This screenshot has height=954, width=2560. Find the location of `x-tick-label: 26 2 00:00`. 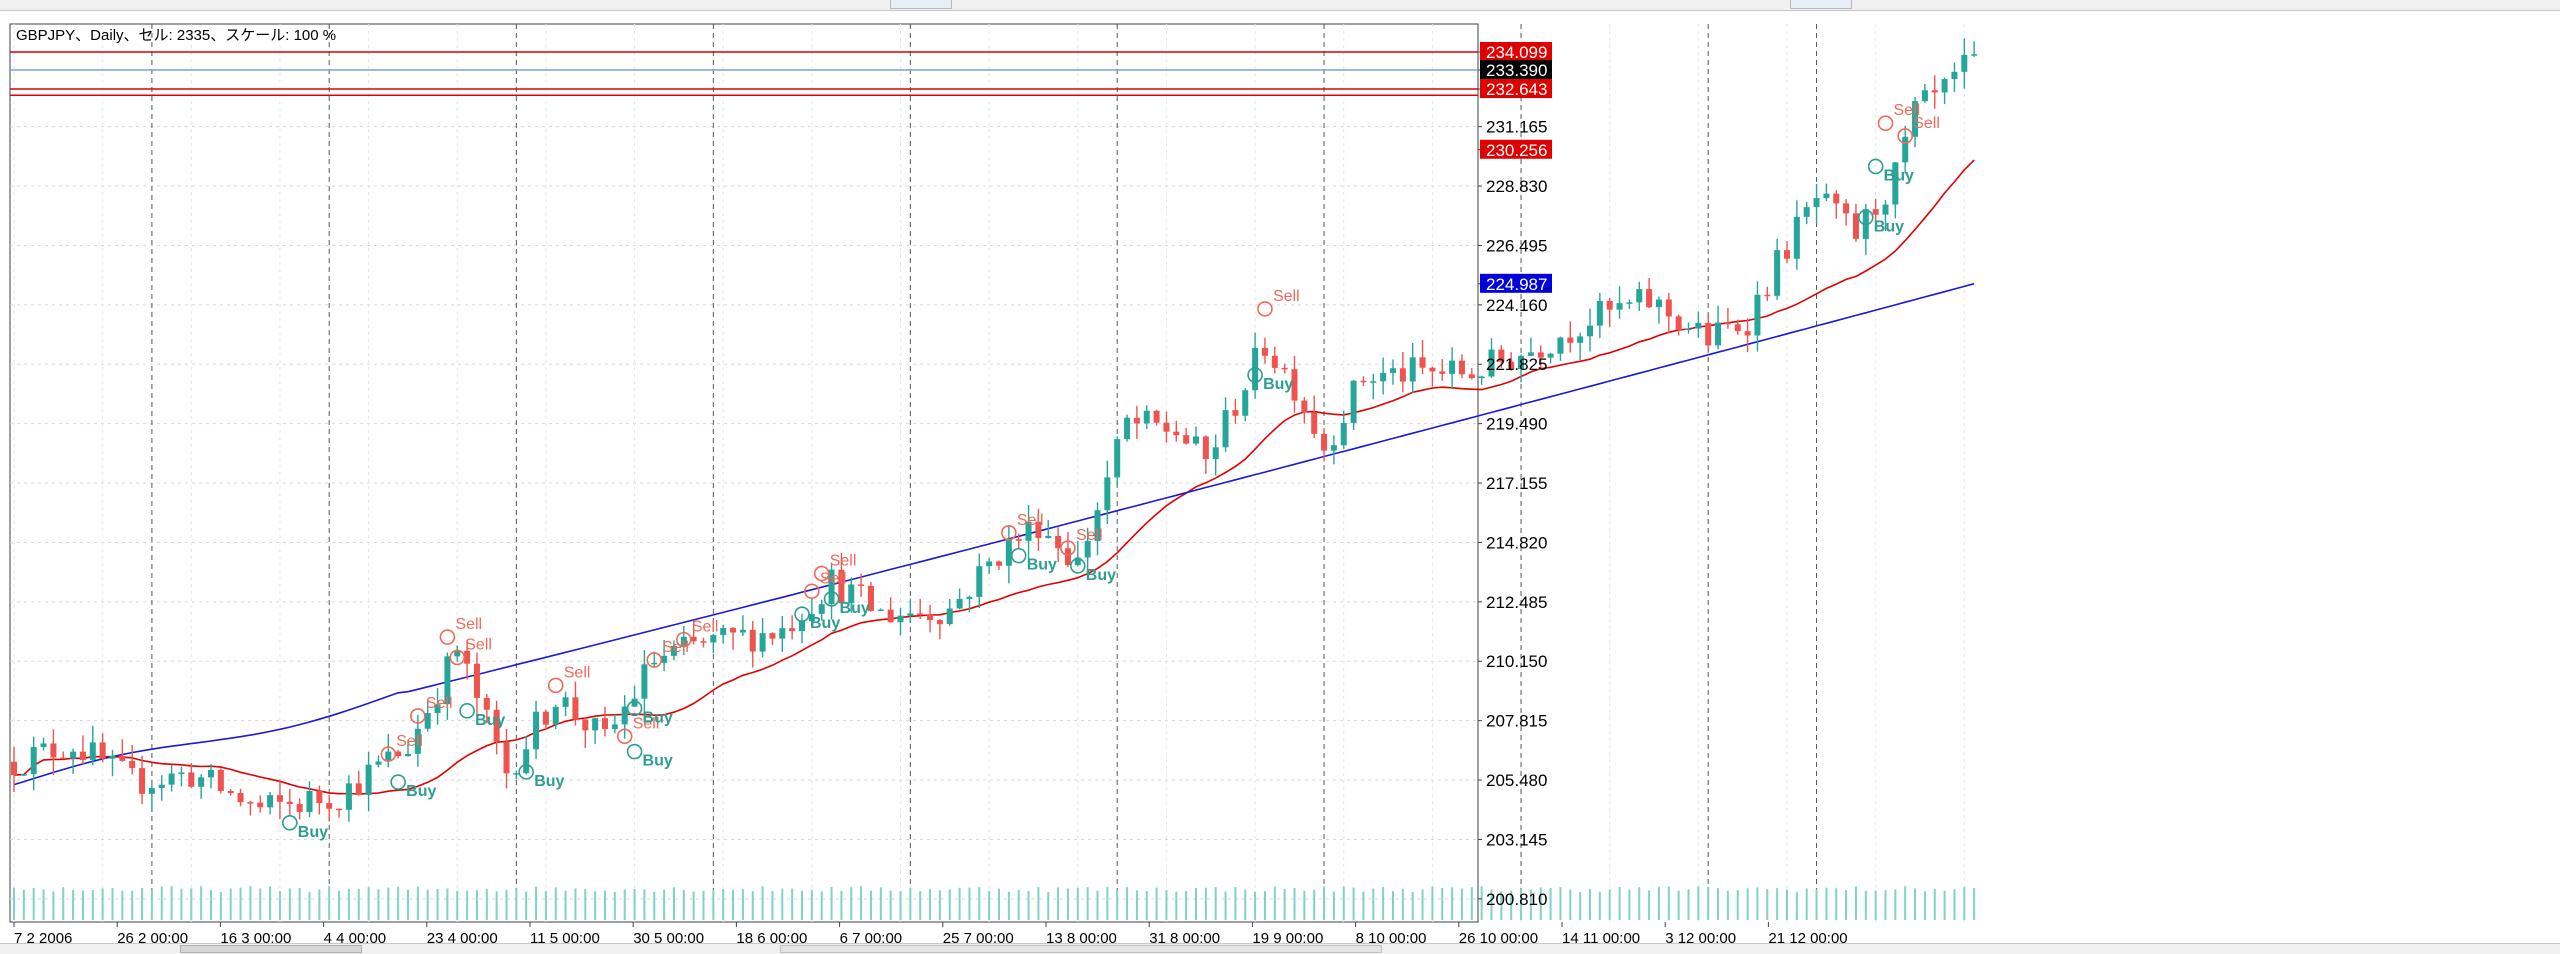

x-tick-label: 26 2 00:00 is located at coordinates (152, 936).